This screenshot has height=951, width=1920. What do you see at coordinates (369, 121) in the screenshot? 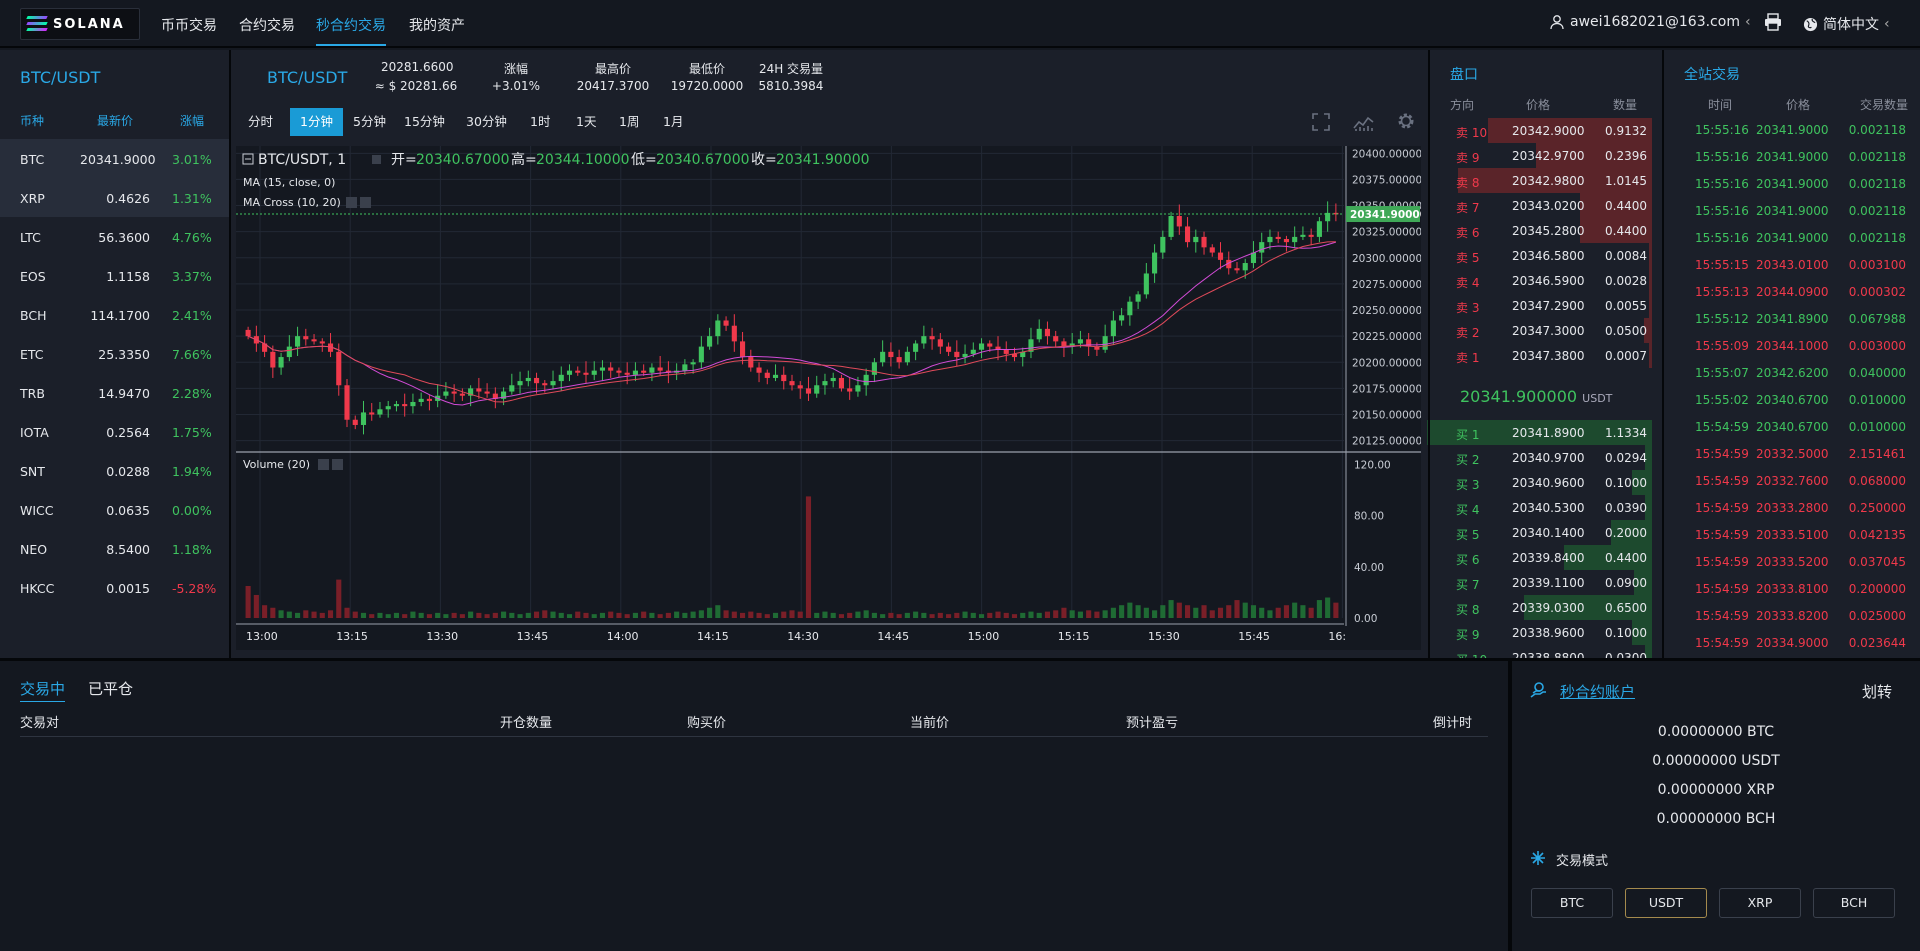
I see `interval-tab: 5分钟` at bounding box center [369, 121].